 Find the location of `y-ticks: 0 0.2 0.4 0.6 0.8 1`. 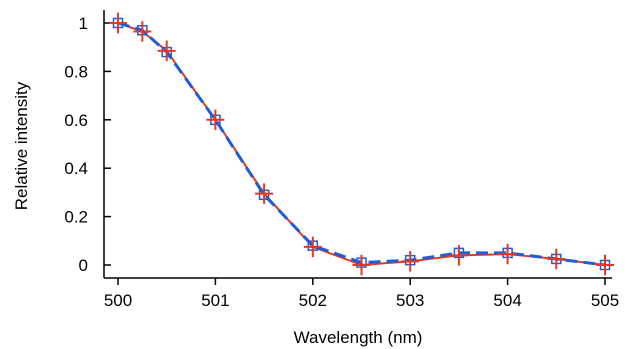

y-ticks: 0 0.2 0.4 0.6 0.8 1 is located at coordinates (87, 144).